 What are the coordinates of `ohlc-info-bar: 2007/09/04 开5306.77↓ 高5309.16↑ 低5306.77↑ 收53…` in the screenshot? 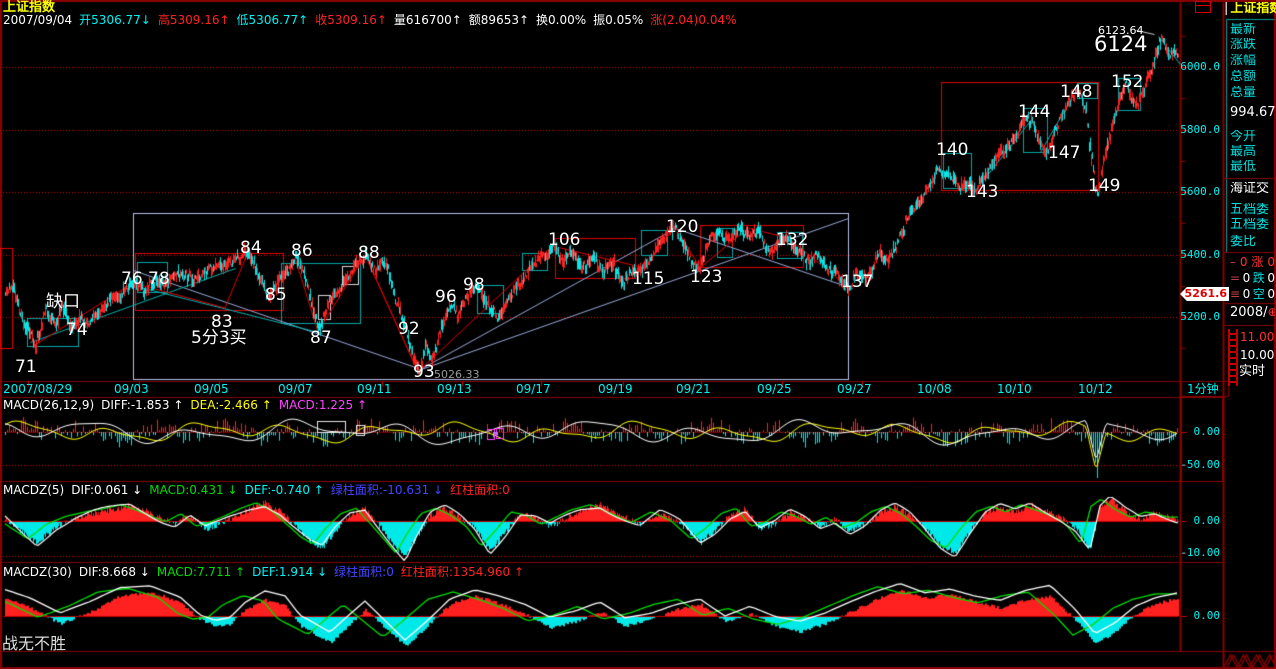 It's located at (373, 20).